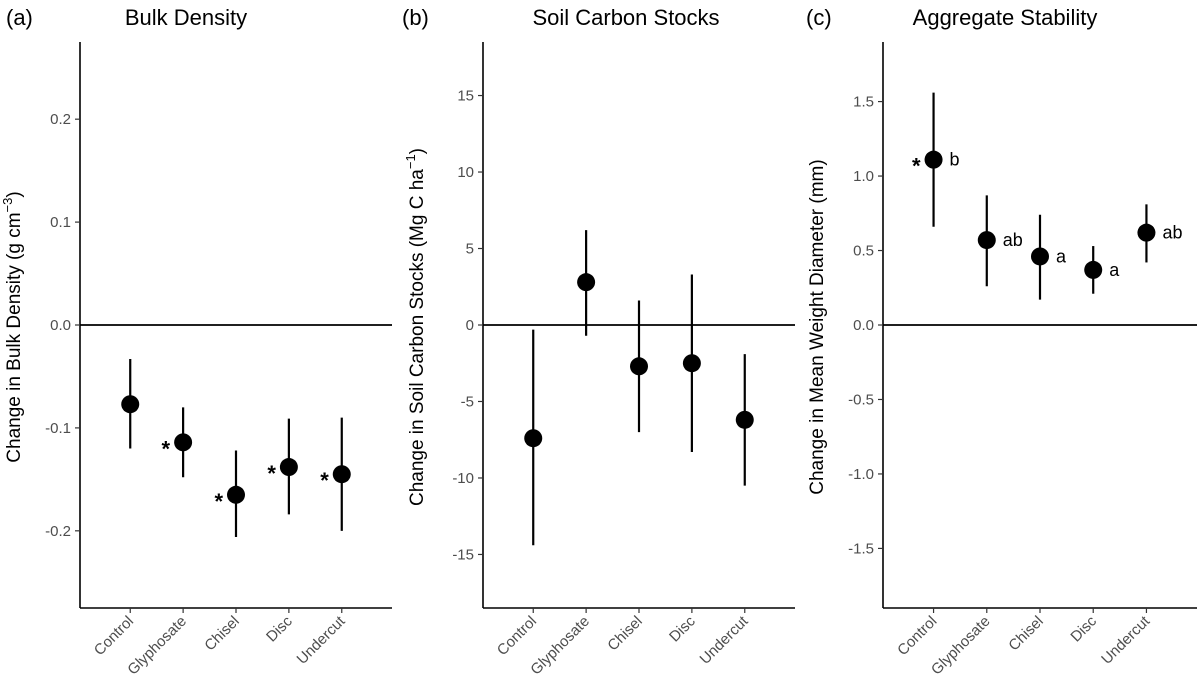 This screenshot has width=1200, height=682. Describe the element at coordinates (60, 119) in the screenshot. I see `y-tick-label: 0.2` at that location.